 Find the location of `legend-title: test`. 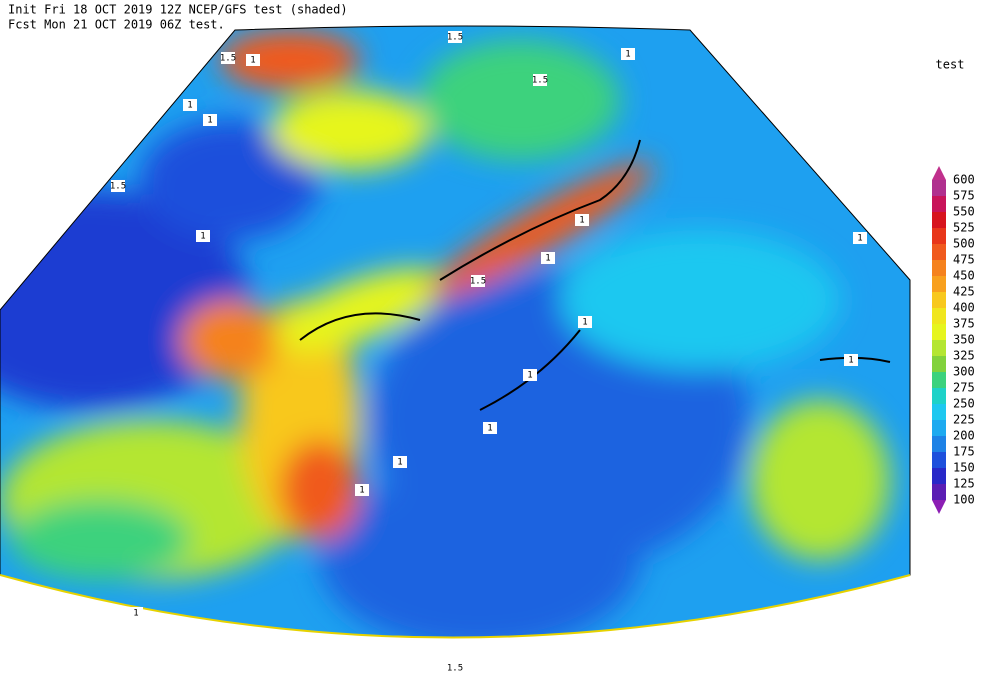

legend-title: test is located at coordinates (950, 65).